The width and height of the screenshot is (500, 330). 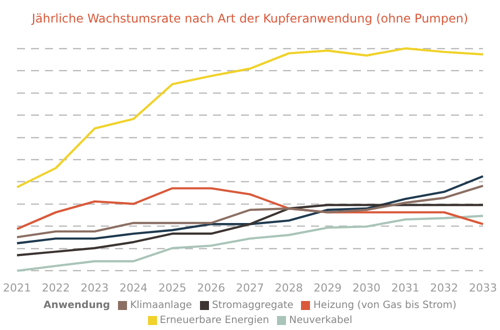 I want to click on x-tick-label: 2033, so click(x=483, y=287).